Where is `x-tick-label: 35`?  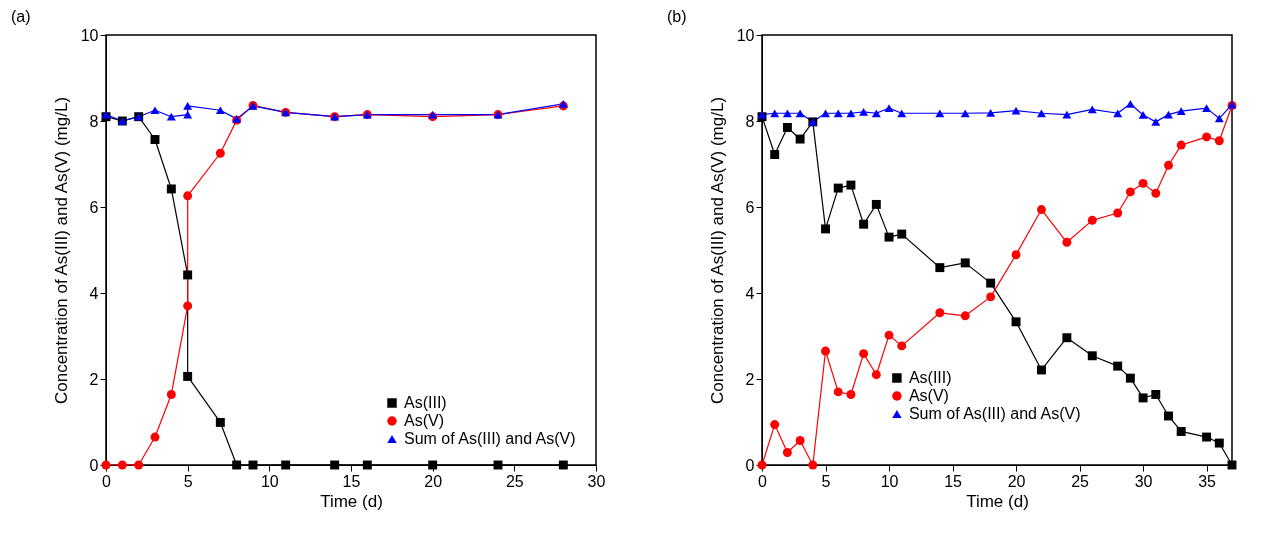
x-tick-label: 35 is located at coordinates (1207, 481).